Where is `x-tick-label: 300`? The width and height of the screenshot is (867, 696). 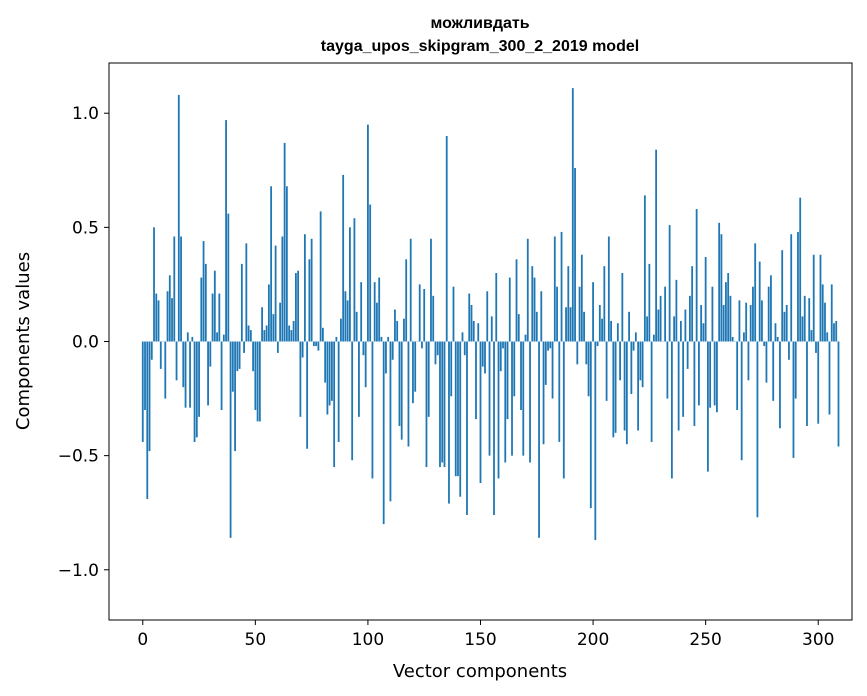
x-tick-label: 300 is located at coordinates (818, 640).